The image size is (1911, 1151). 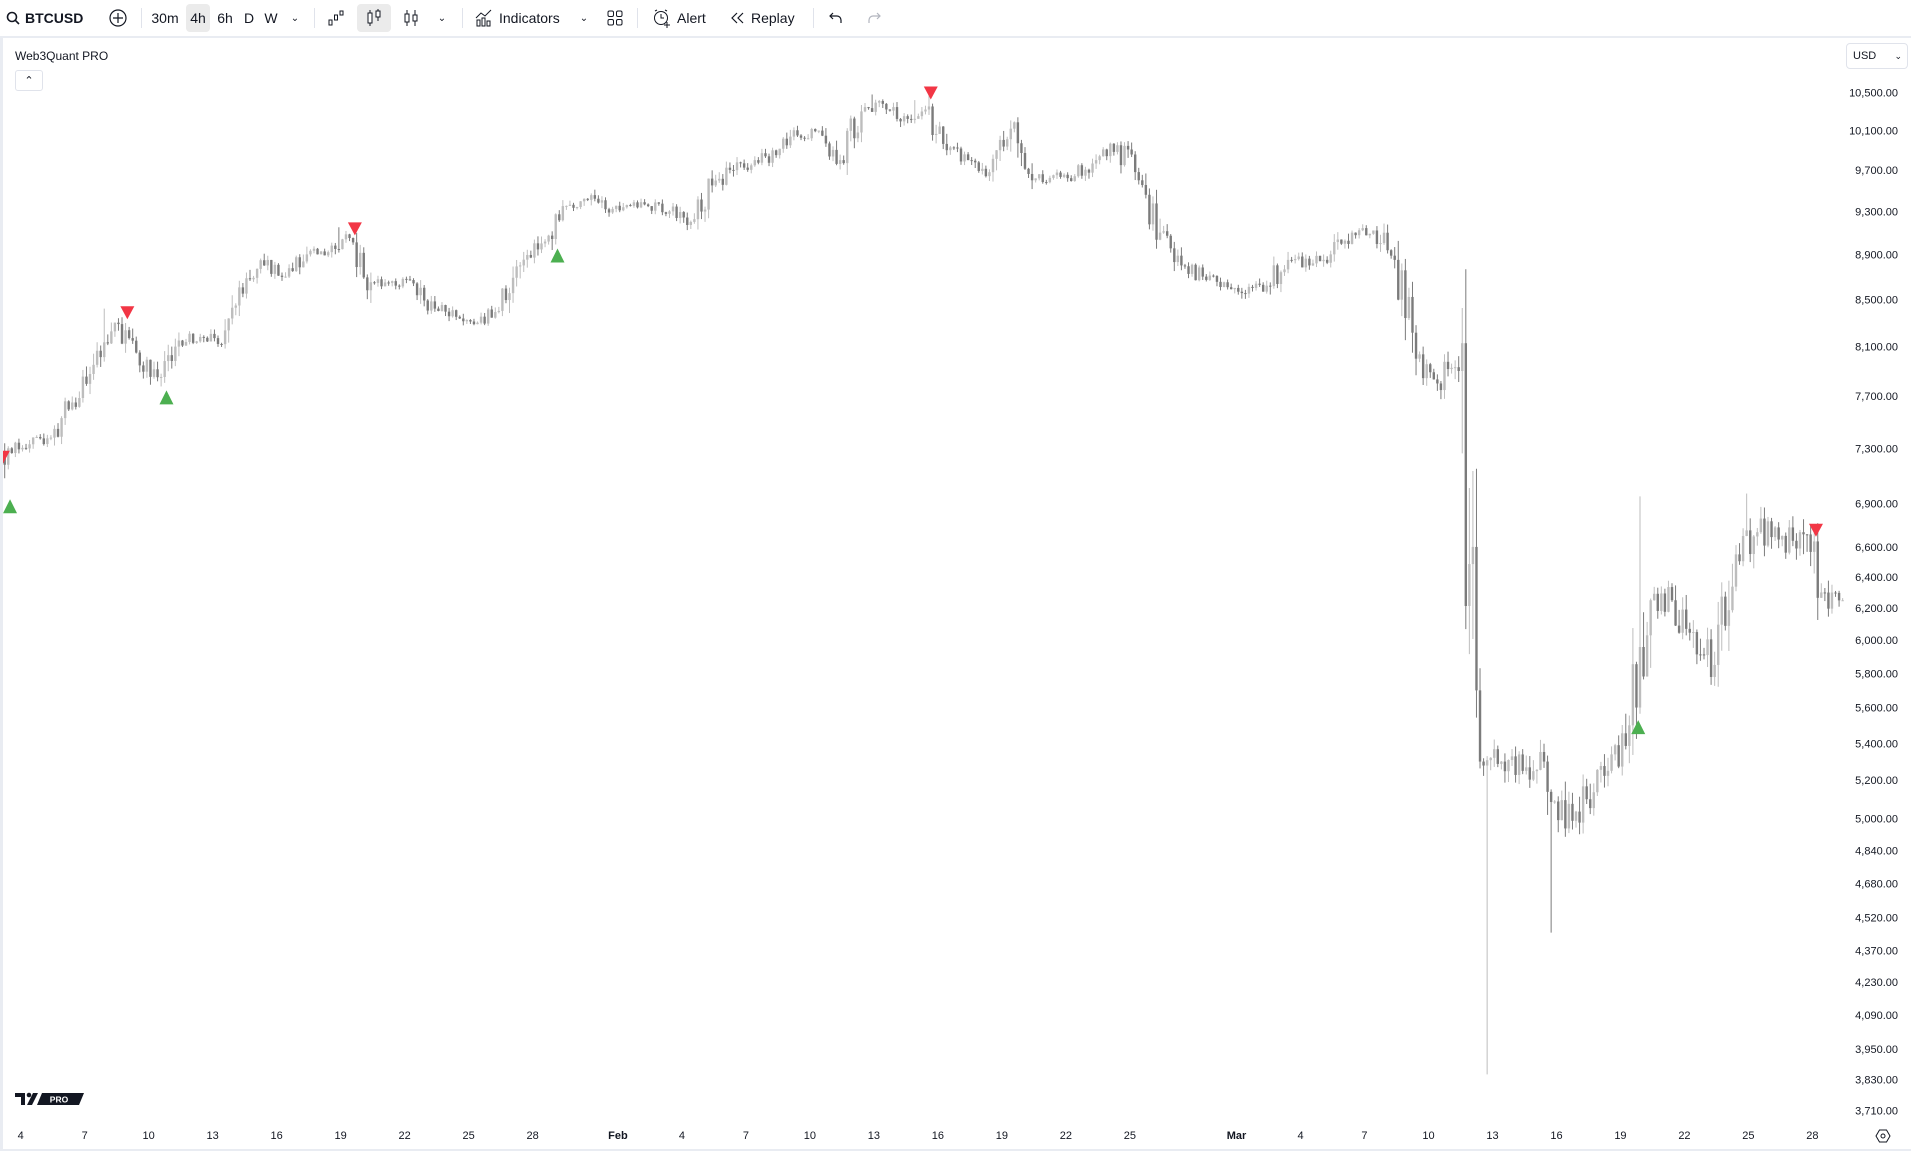 I want to click on layout-templates-button, so click(x=615, y=18).